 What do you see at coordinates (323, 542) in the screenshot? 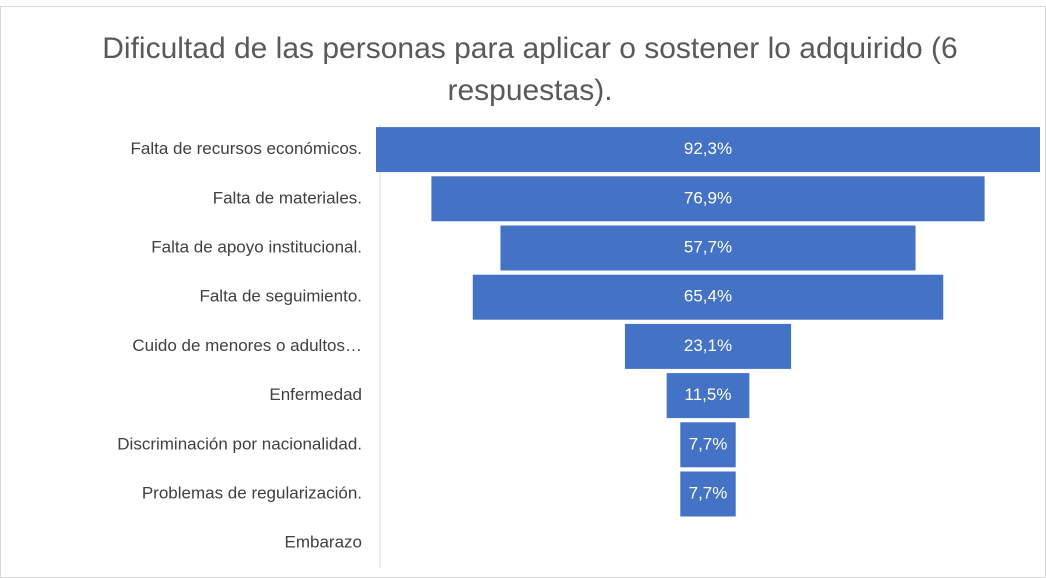
I see `category-label: Embarazo` at bounding box center [323, 542].